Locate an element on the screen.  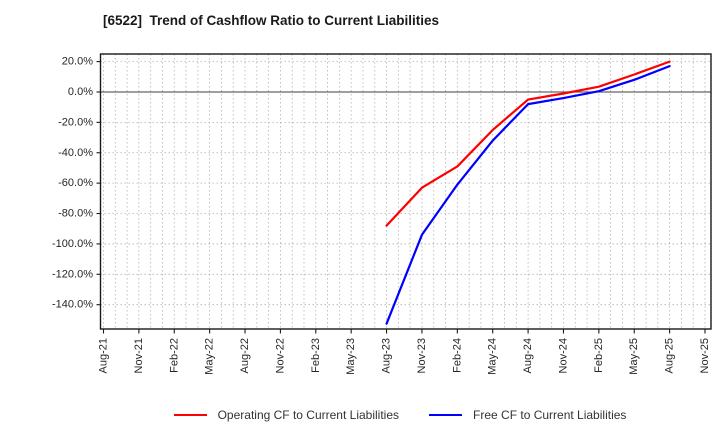
operating-cf-legend-label: Operating CF to Current Liabilities is located at coordinates (308, 415).